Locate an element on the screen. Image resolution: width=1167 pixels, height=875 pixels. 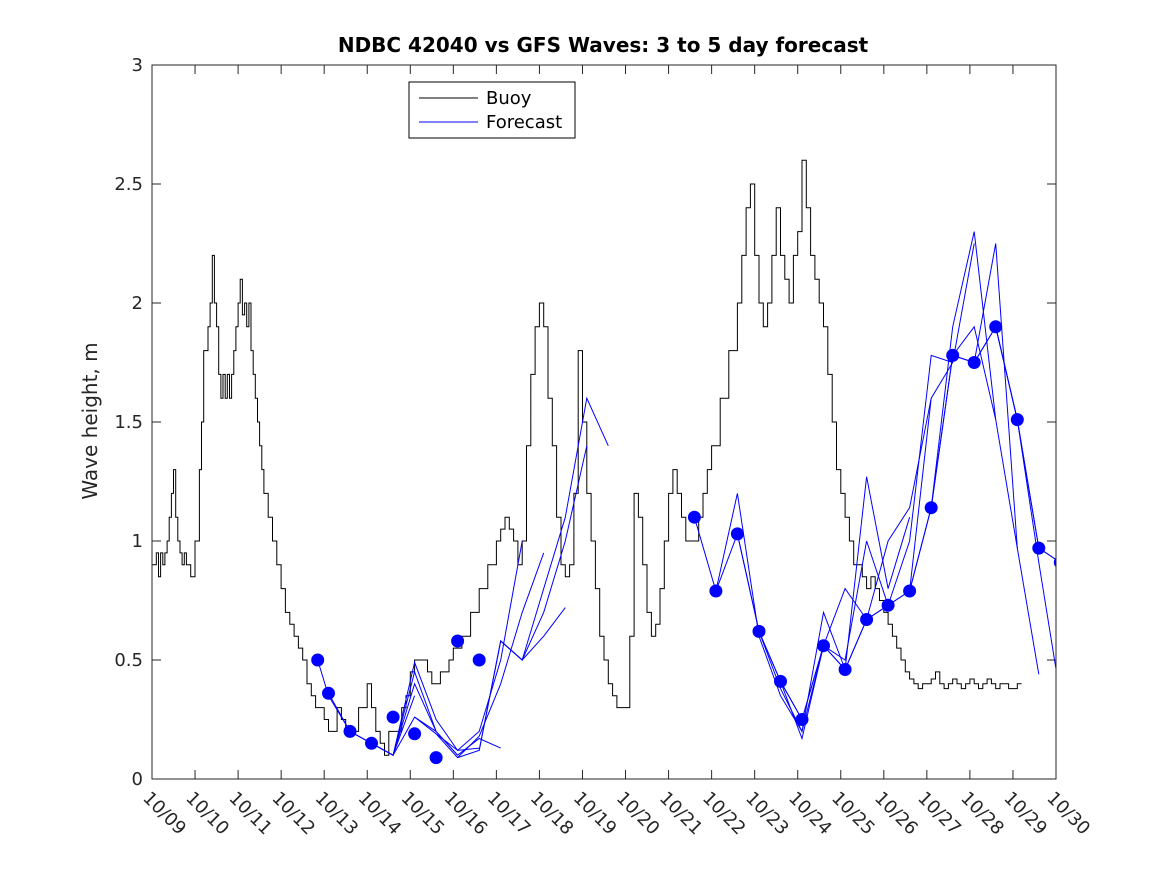
x-tick-label: 10/18 is located at coordinates (552, 814).